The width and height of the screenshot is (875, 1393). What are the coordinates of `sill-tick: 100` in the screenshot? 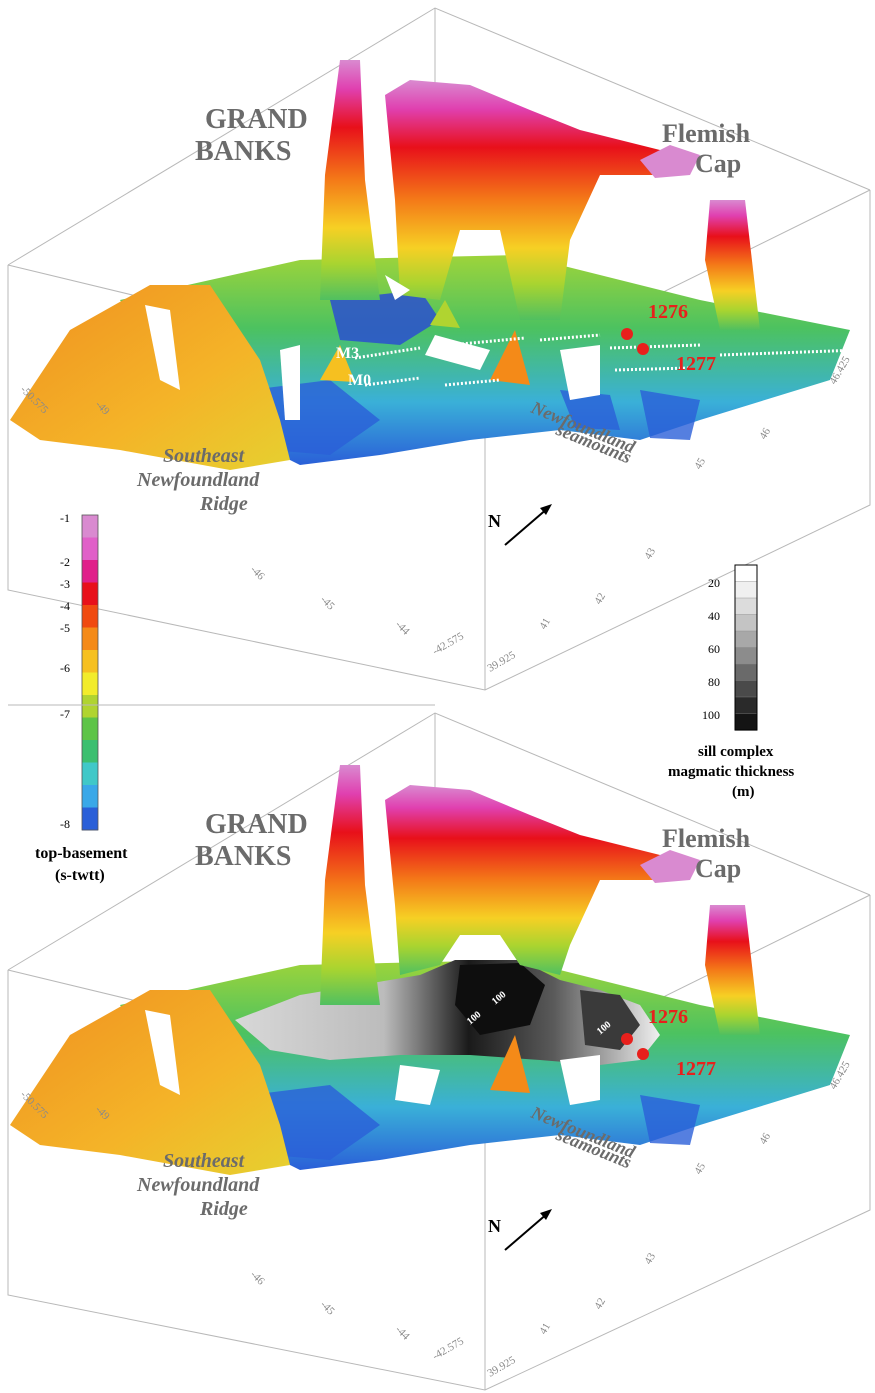 It's located at (711, 715).